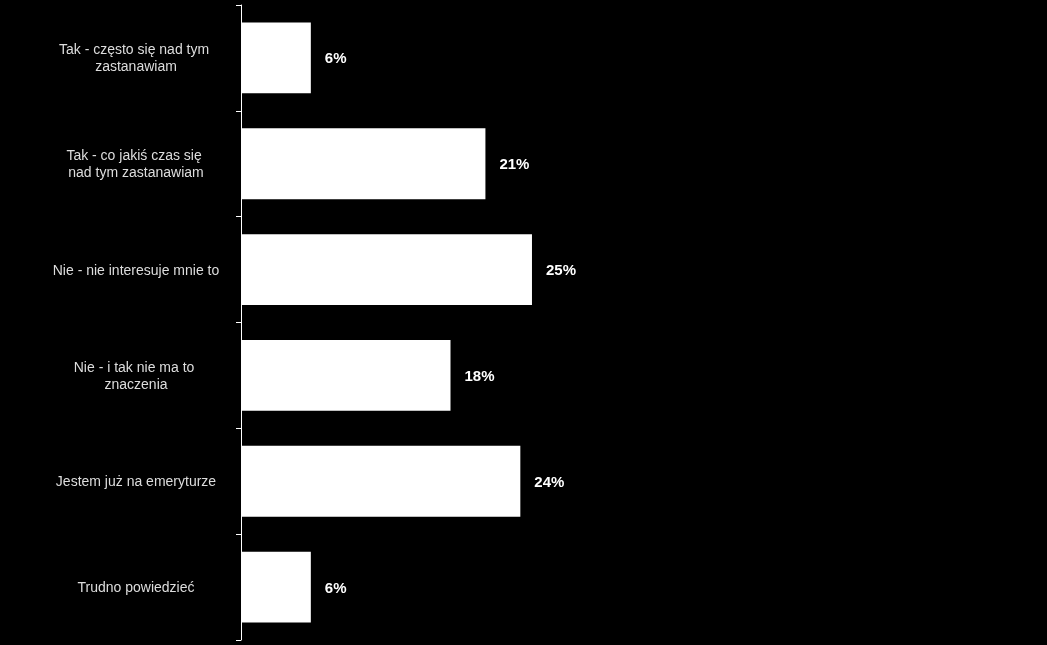 This screenshot has height=645, width=1047. I want to click on y-tick-label: Jestem już na emeryturze, so click(136, 481).